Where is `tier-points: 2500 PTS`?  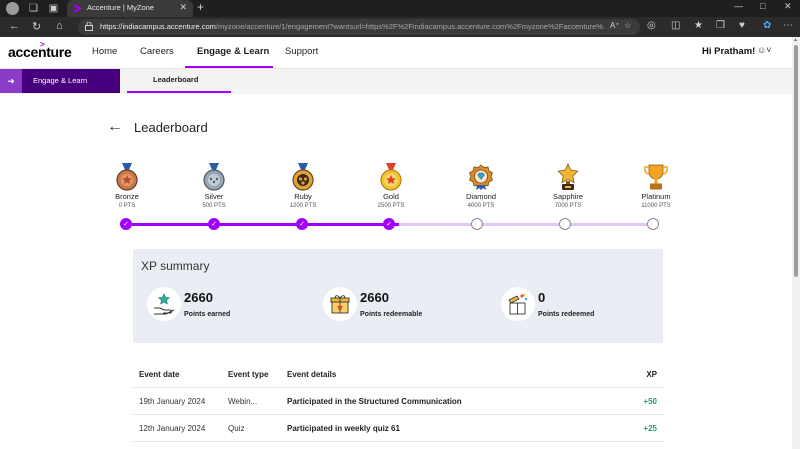 tier-points: 2500 PTS is located at coordinates (391, 206).